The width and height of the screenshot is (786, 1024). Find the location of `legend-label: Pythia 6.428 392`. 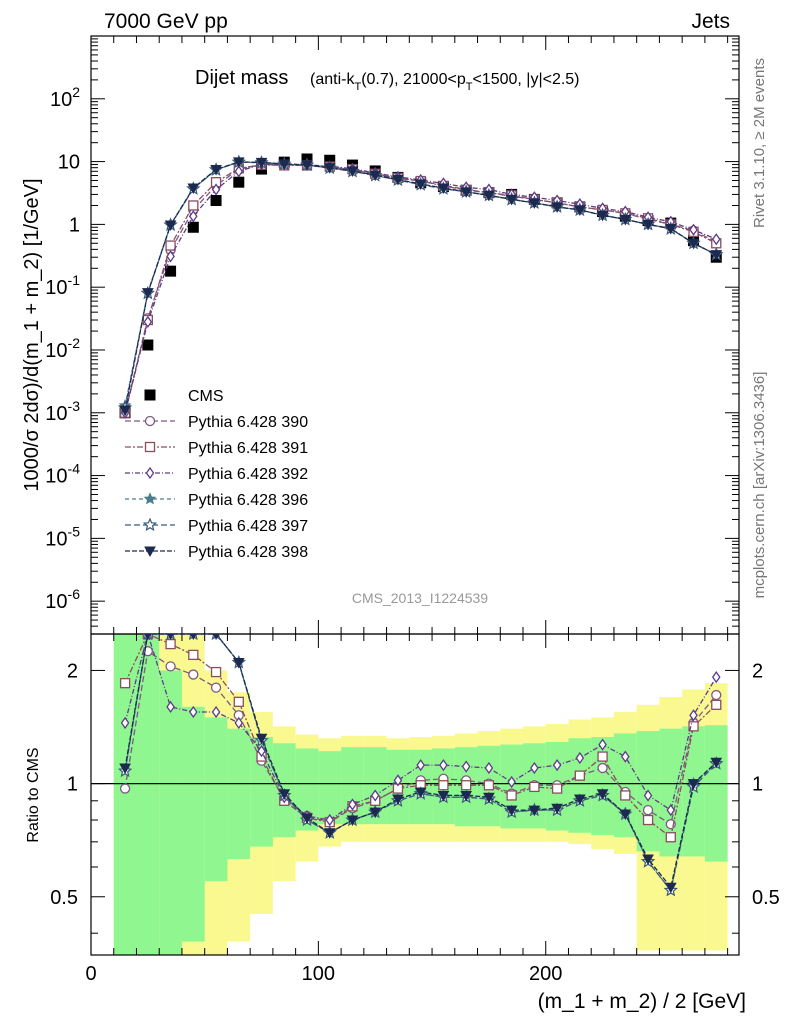

legend-label: Pythia 6.428 392 is located at coordinates (248, 474).